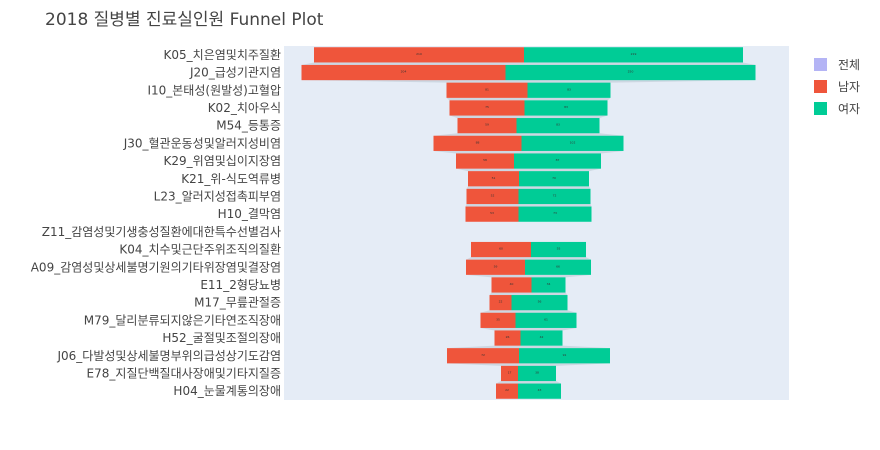 Image resolution: width=880 pixels, height=450 pixels. What do you see at coordinates (849, 87) in the screenshot?
I see `legend-entry: 남자` at bounding box center [849, 87].